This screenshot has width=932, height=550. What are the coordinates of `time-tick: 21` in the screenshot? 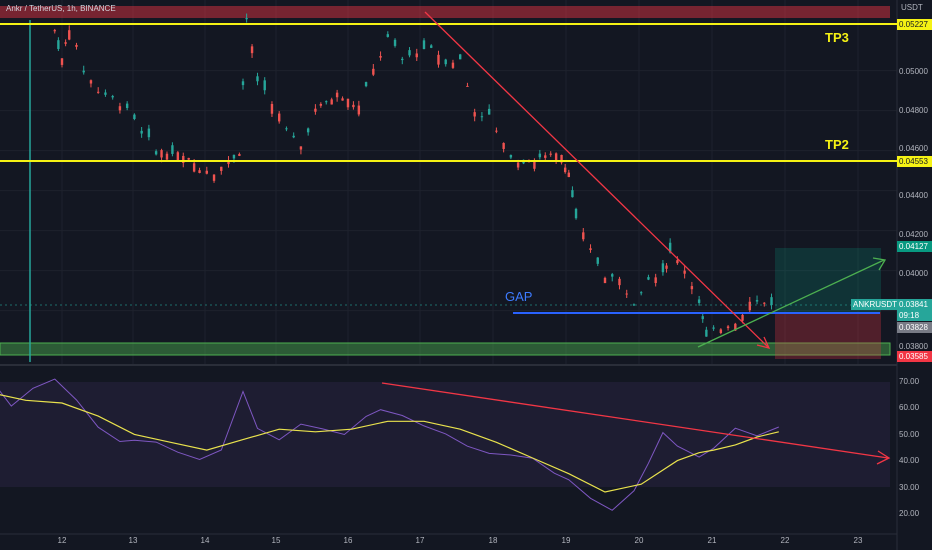 It's located at (712, 540).